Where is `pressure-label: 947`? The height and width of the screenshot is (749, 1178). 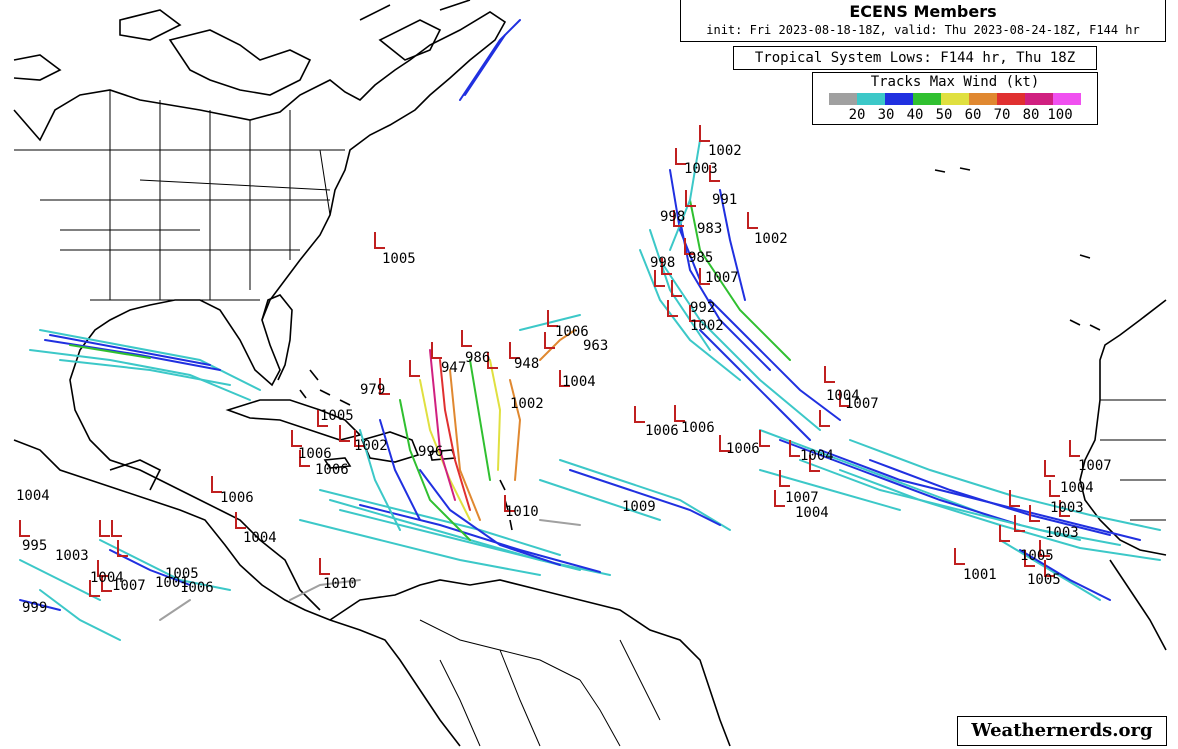
pressure-label: 947 is located at coordinates (453, 368).